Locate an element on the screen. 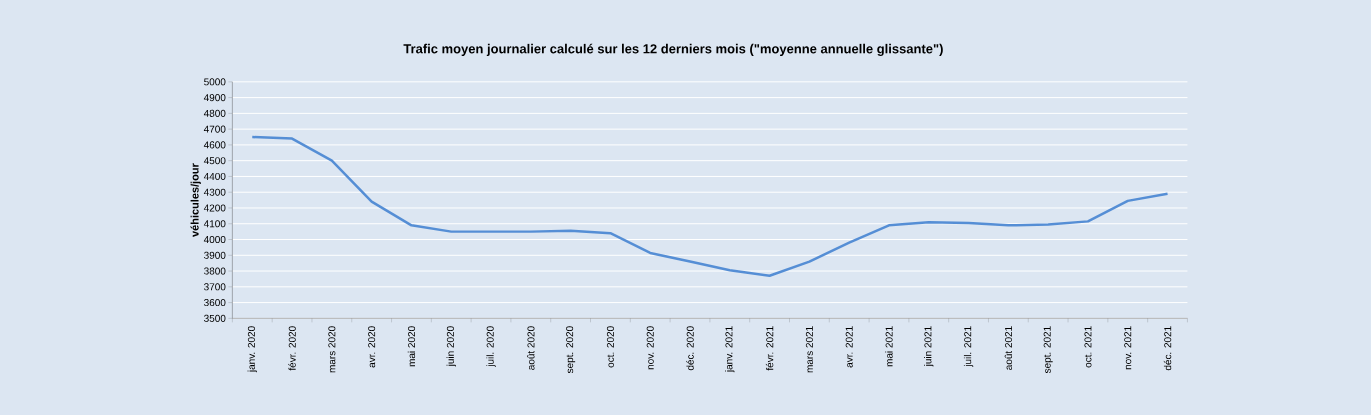 The height and width of the screenshot is (415, 1371). x-tick-label: avr. 2020 is located at coordinates (372, 347).